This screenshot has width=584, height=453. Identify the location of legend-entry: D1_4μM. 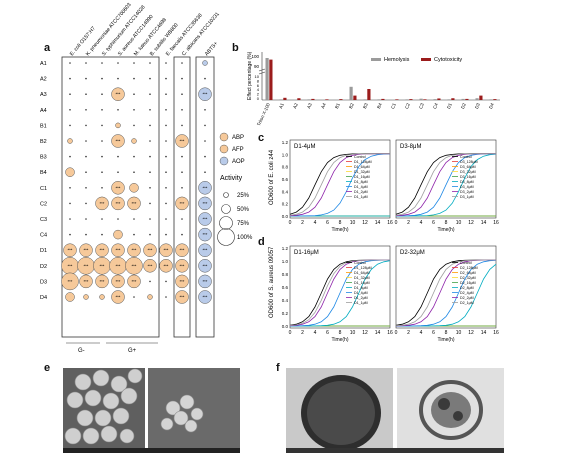
(361, 293).